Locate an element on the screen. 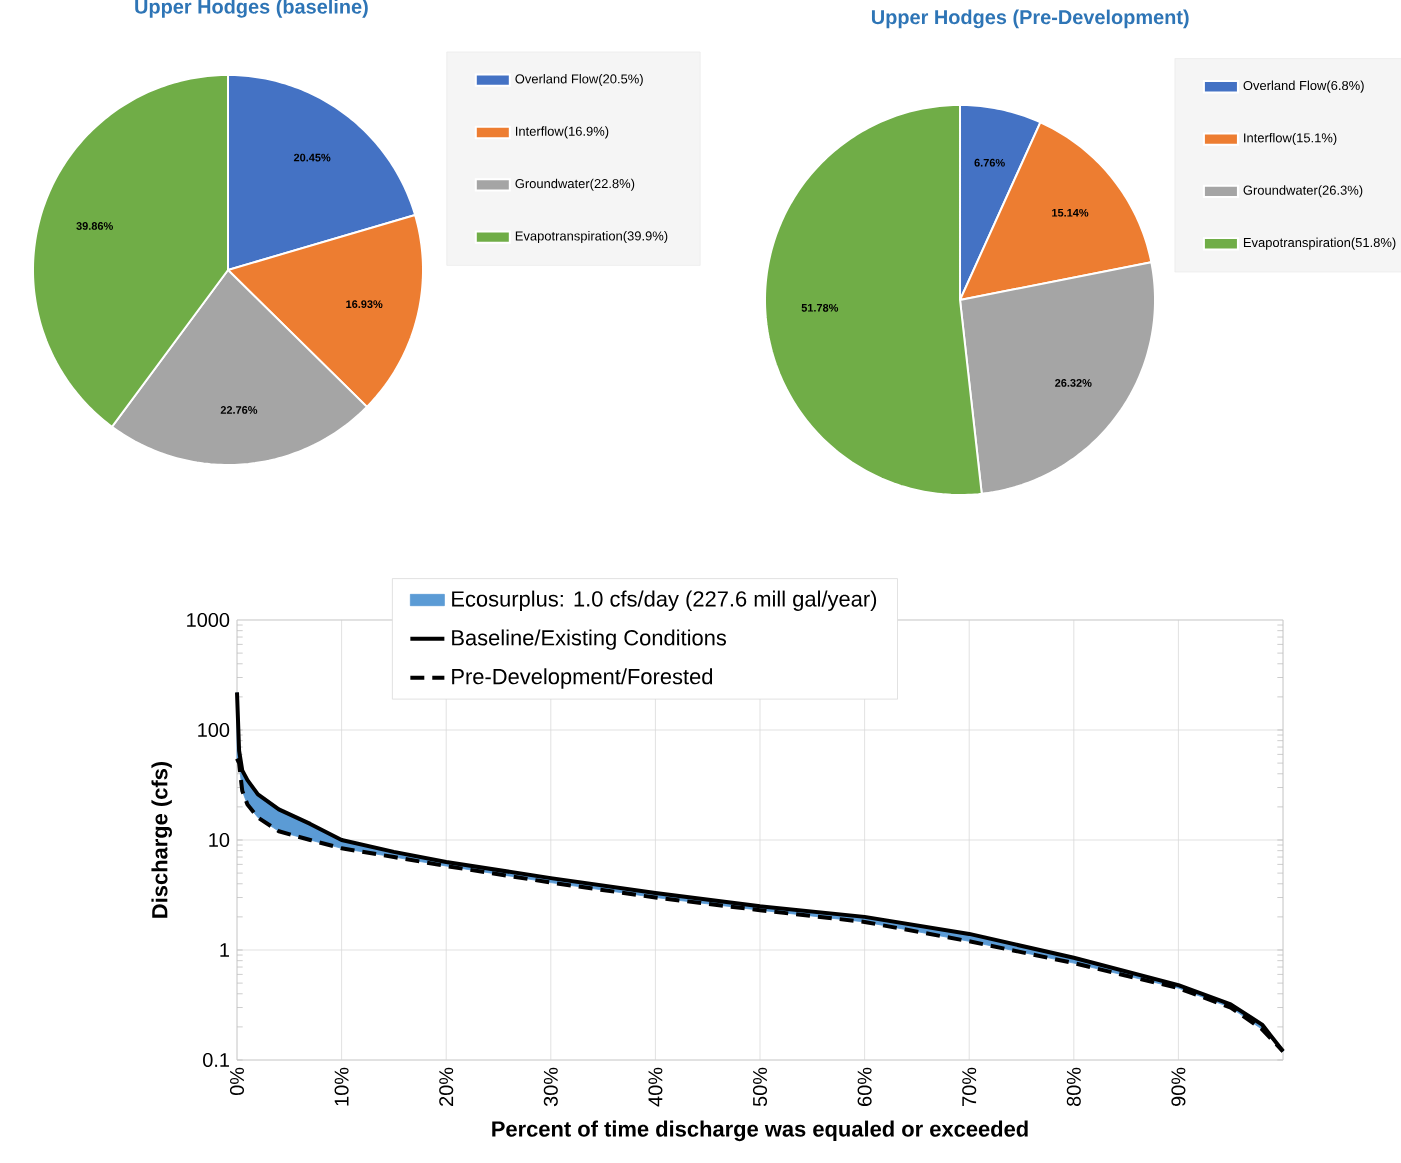  legend-label: Overland Flow(20.5%) is located at coordinates (579, 80).